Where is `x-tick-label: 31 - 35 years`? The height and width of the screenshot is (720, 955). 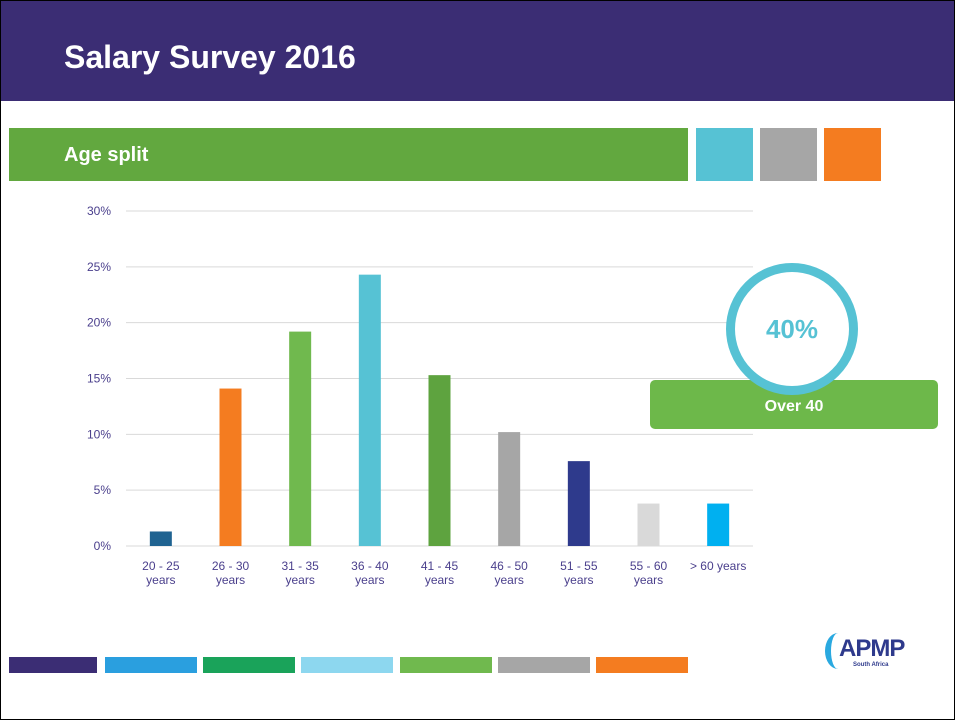
x-tick-label: 31 - 35 years is located at coordinates (300, 573).